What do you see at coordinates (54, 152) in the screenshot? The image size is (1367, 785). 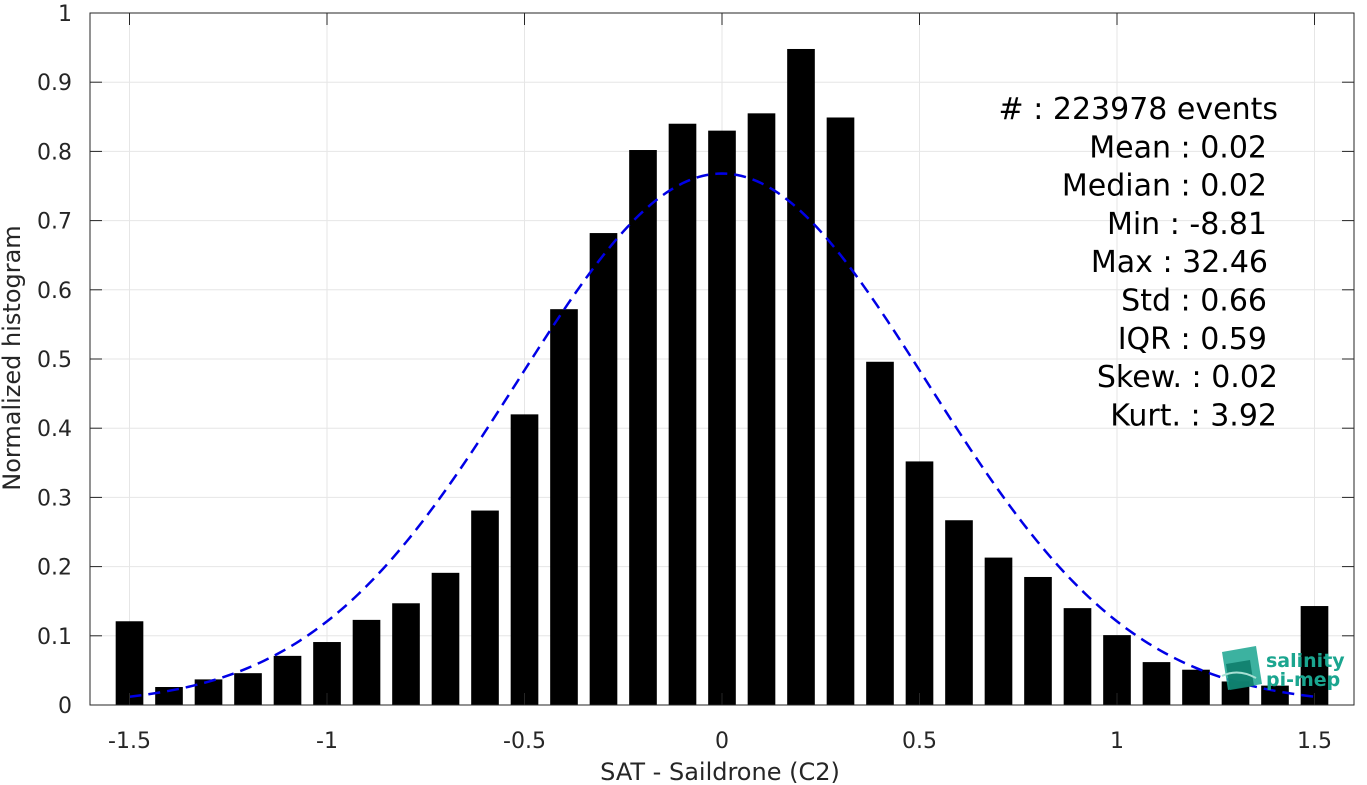 I see `y-tick-label: 0.8` at bounding box center [54, 152].